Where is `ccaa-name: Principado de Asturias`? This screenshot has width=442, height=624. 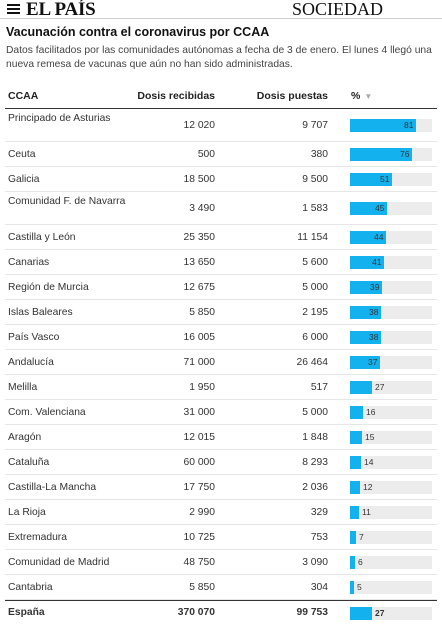 ccaa-name: Principado de Asturias is located at coordinates (59, 118).